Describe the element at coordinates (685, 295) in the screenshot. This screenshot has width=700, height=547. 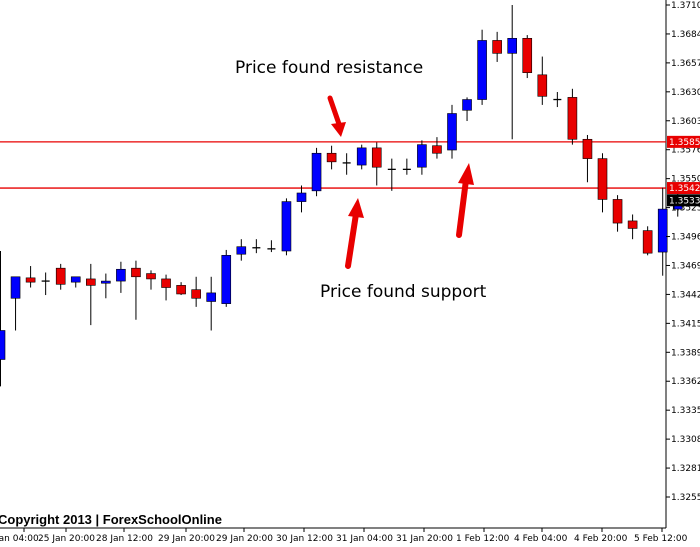
I see `y-tick-label: 1.34425` at that location.